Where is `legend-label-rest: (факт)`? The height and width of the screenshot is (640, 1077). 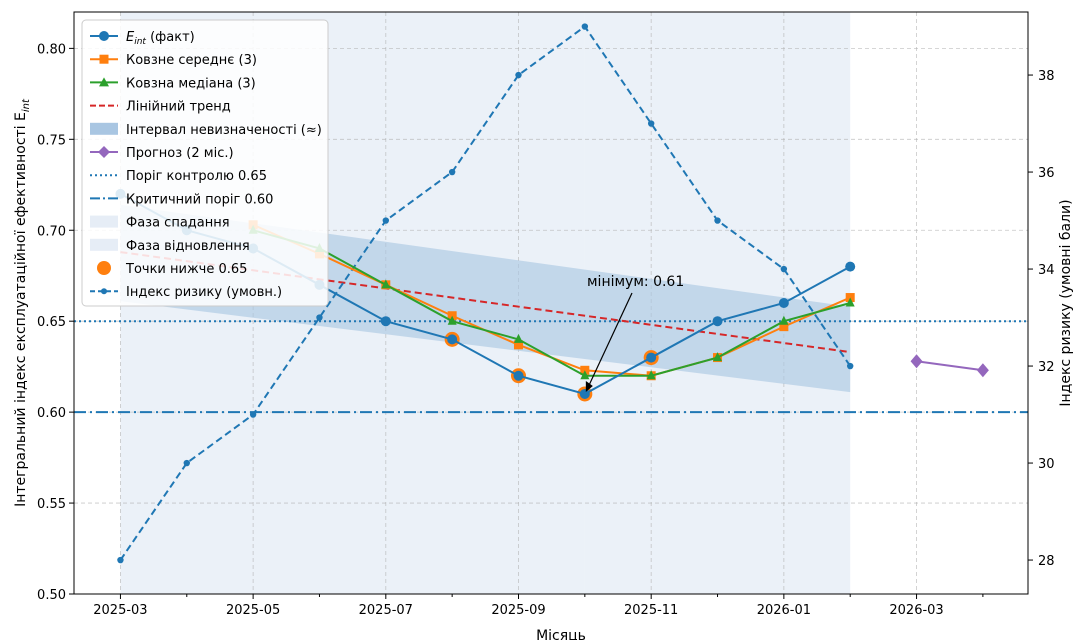 legend-label-rest: (факт) is located at coordinates (170, 37).